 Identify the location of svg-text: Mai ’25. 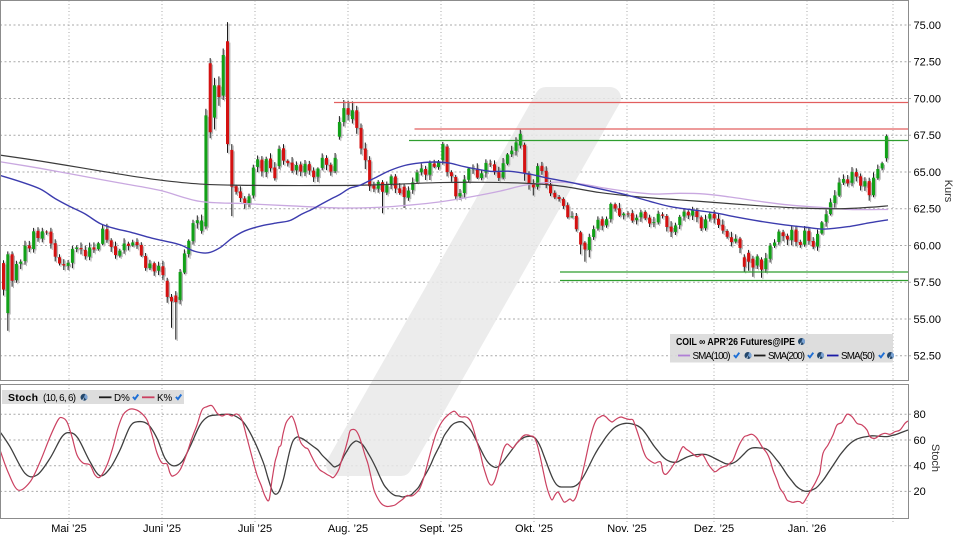
(68, 529).